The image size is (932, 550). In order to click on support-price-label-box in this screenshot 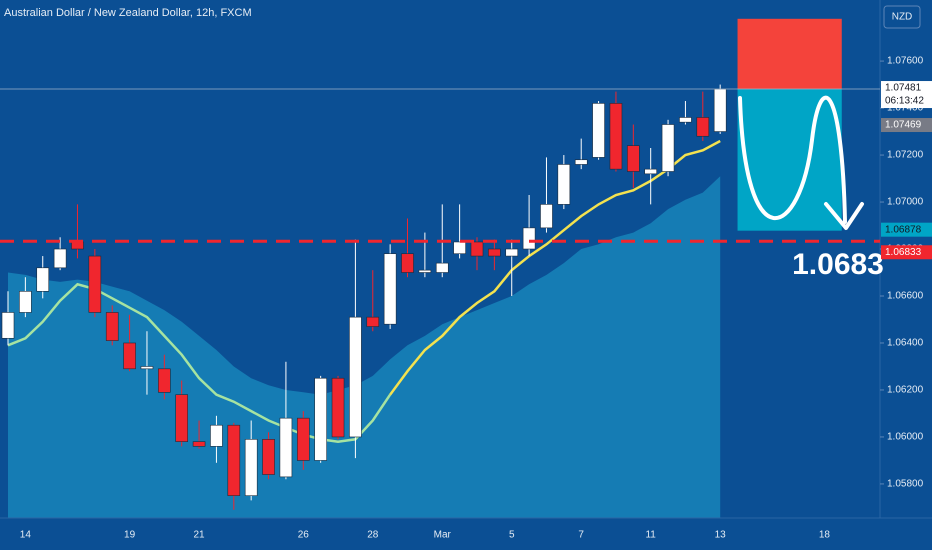, I will do `click(906, 252)`.